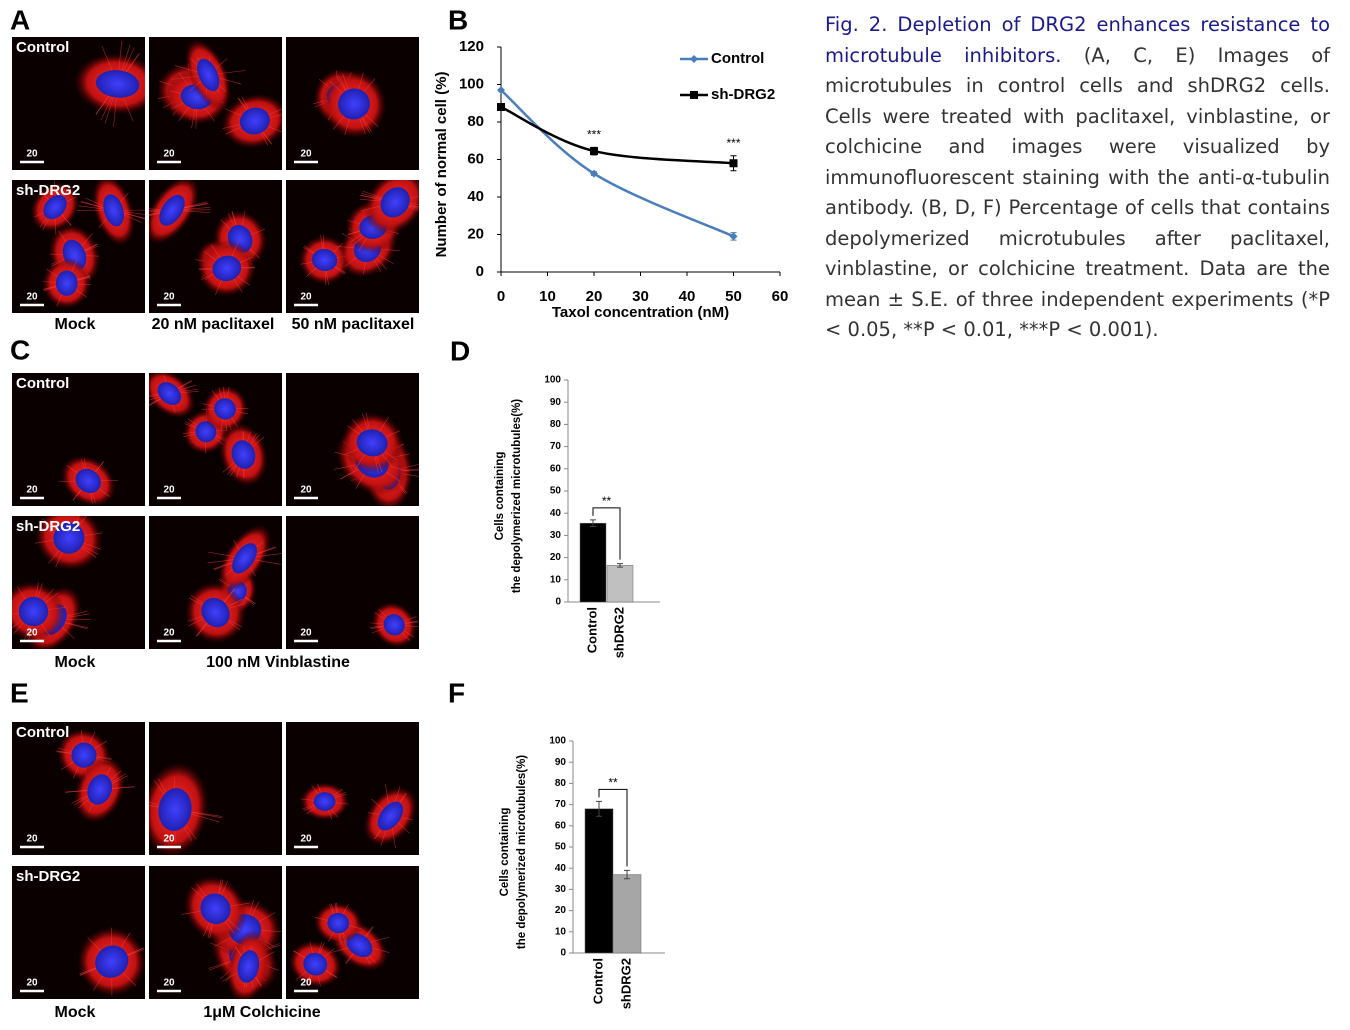 This screenshot has height=1030, width=1350. What do you see at coordinates (75, 1012) in the screenshot?
I see `column-label: Mock` at bounding box center [75, 1012].